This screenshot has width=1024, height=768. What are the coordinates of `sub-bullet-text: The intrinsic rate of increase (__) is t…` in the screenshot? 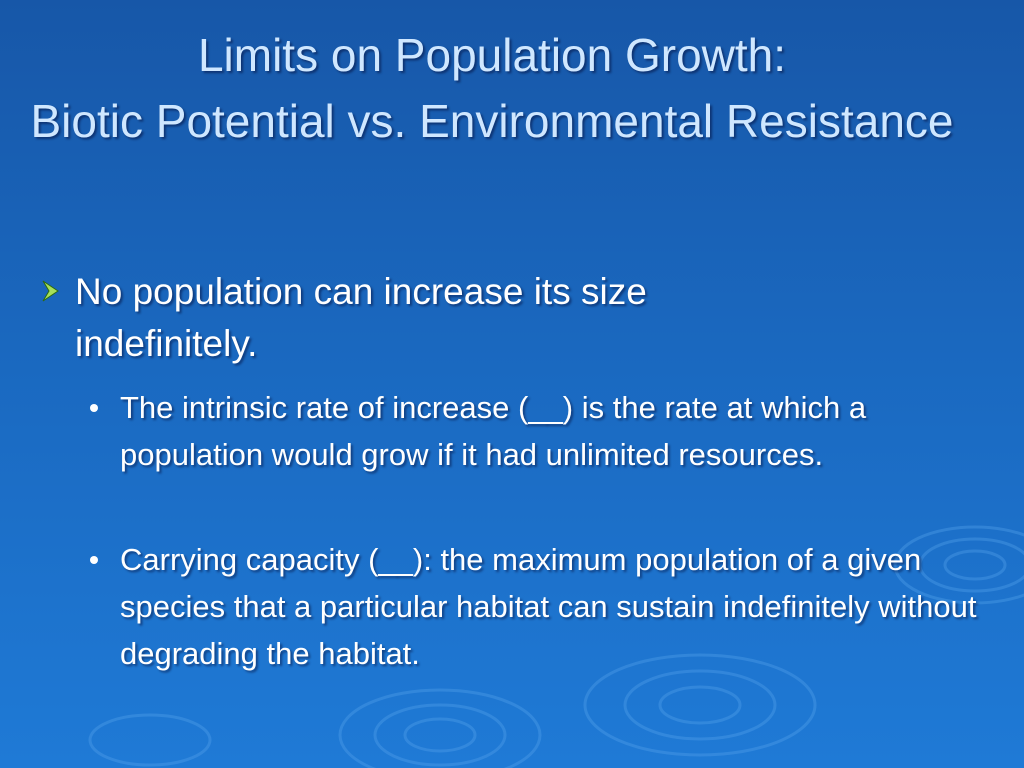 It's located at (493, 431).